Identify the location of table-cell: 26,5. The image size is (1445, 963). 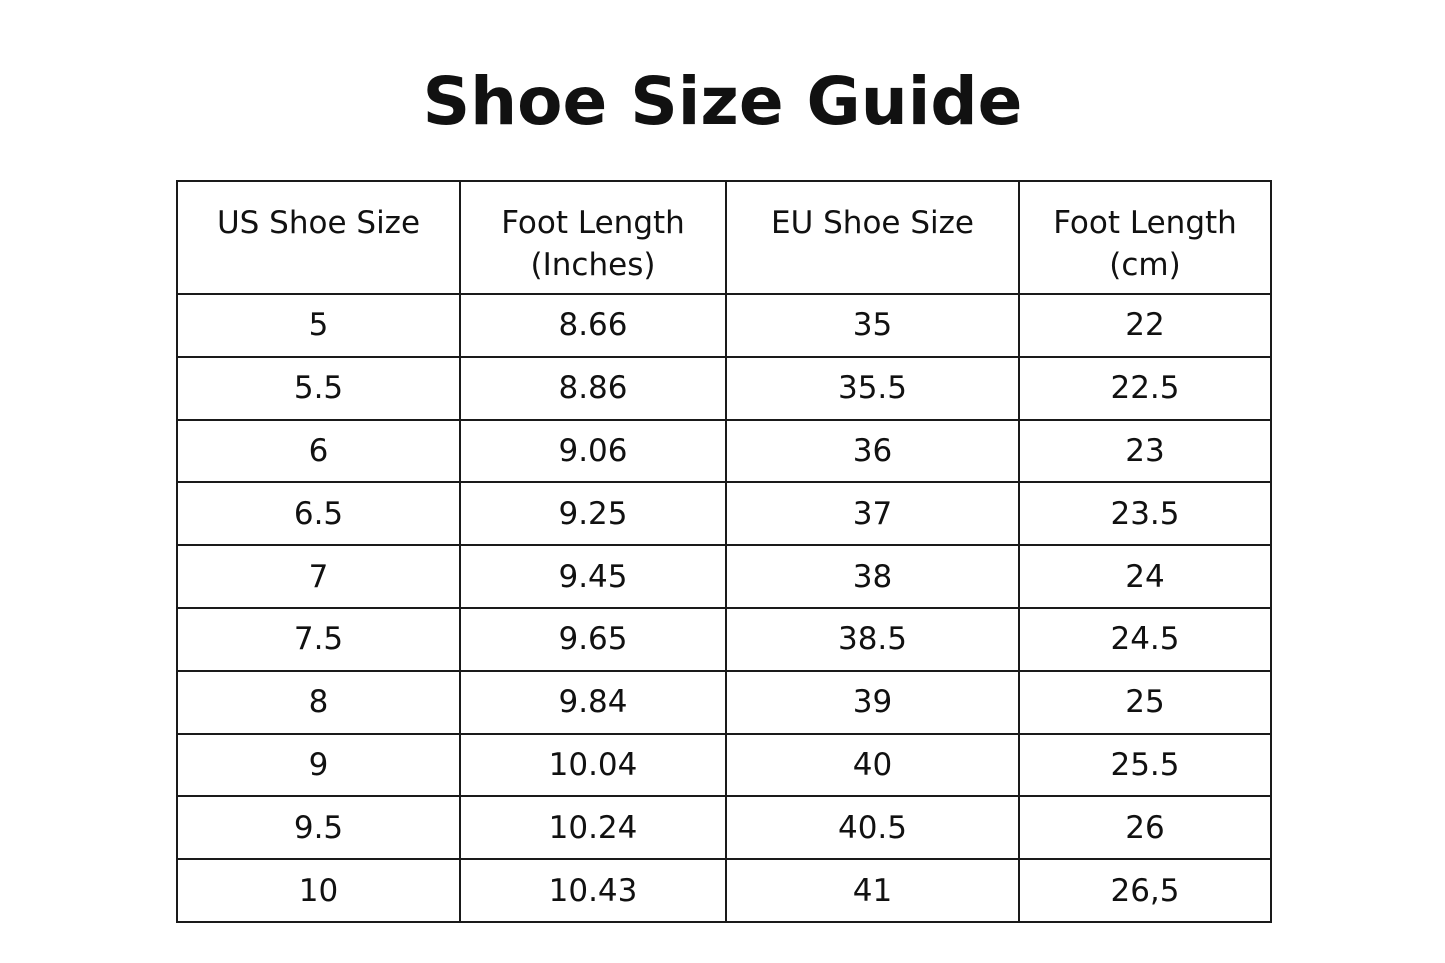
(1145, 890).